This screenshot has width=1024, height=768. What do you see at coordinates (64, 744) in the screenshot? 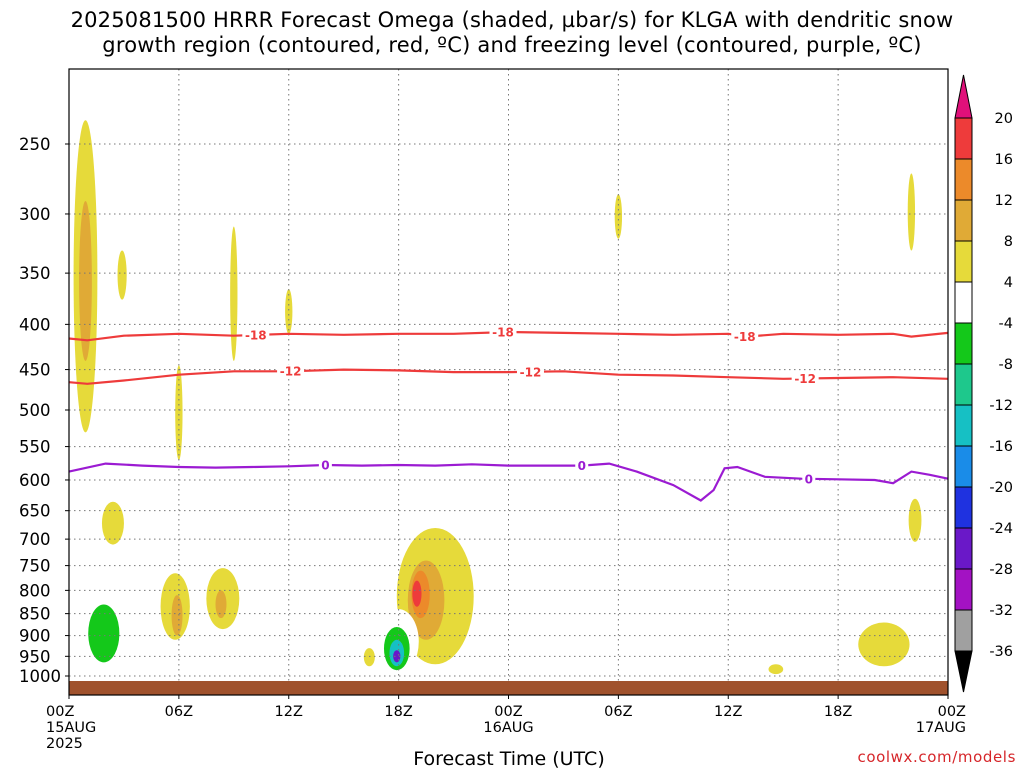
I see `x-tick-label-0-2: 2025` at bounding box center [64, 744].